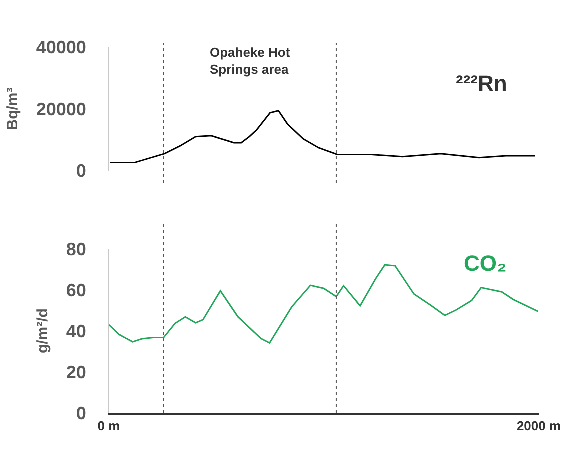 This screenshot has width=573, height=466. I want to click on series-label: CO₂, so click(485, 263).